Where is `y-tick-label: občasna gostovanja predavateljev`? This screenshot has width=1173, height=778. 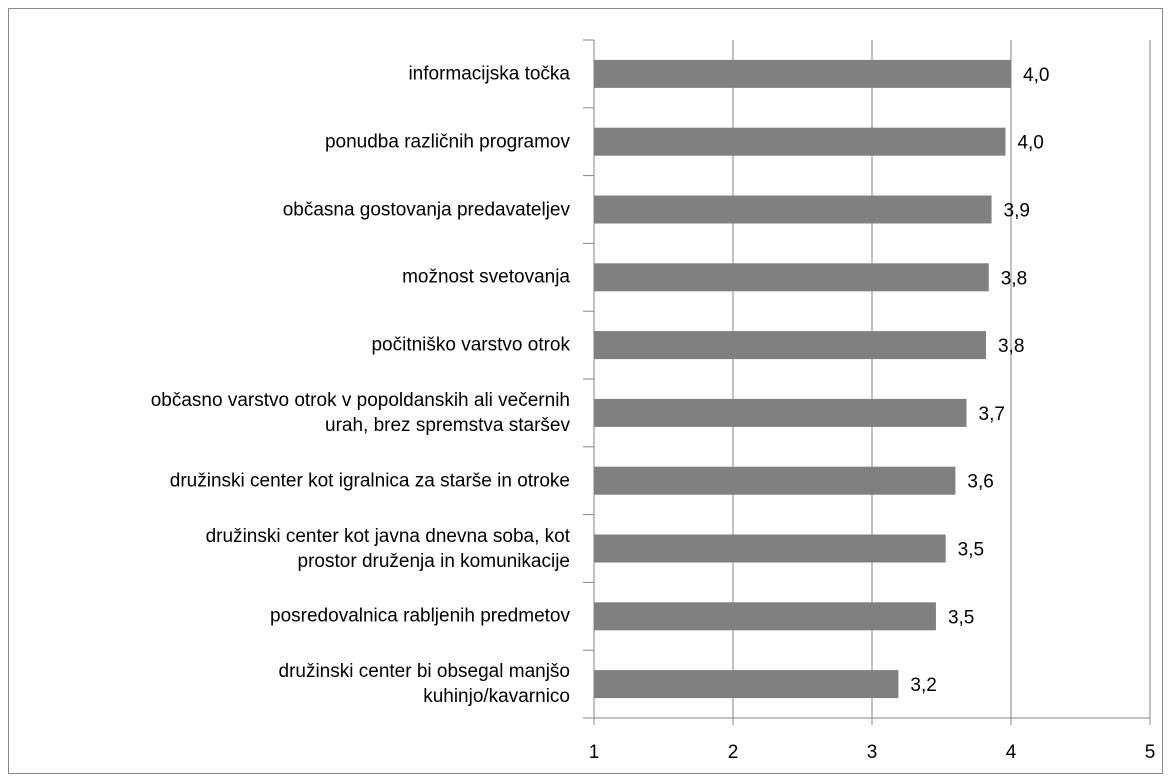
y-tick-label: občasna gostovanja predavateljev is located at coordinates (426, 209).